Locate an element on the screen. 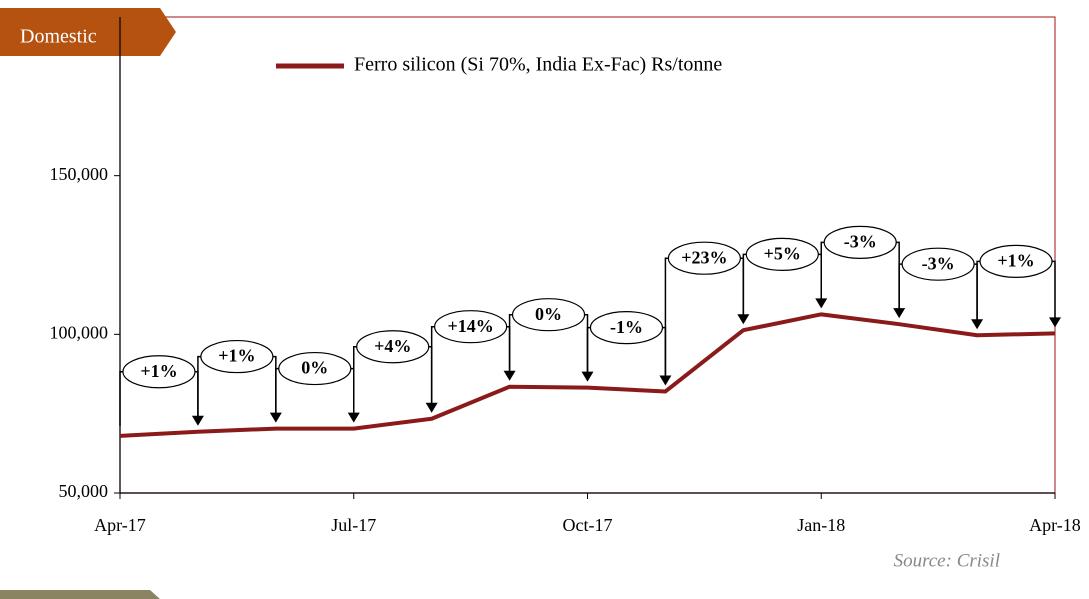 This screenshot has width=1089, height=599. y-tick-label: 100,000 is located at coordinates (79, 332).